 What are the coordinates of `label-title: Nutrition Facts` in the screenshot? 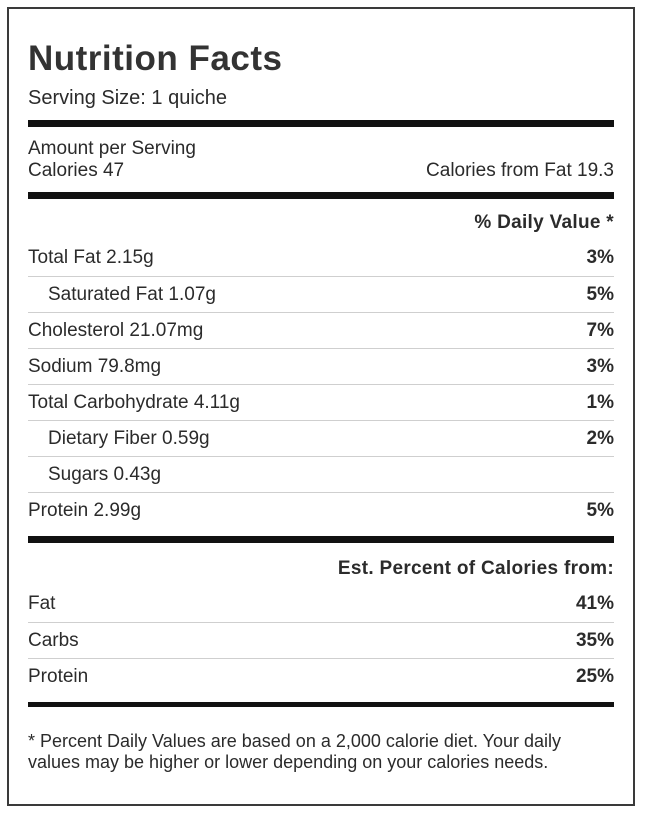 It's located at (155, 58).